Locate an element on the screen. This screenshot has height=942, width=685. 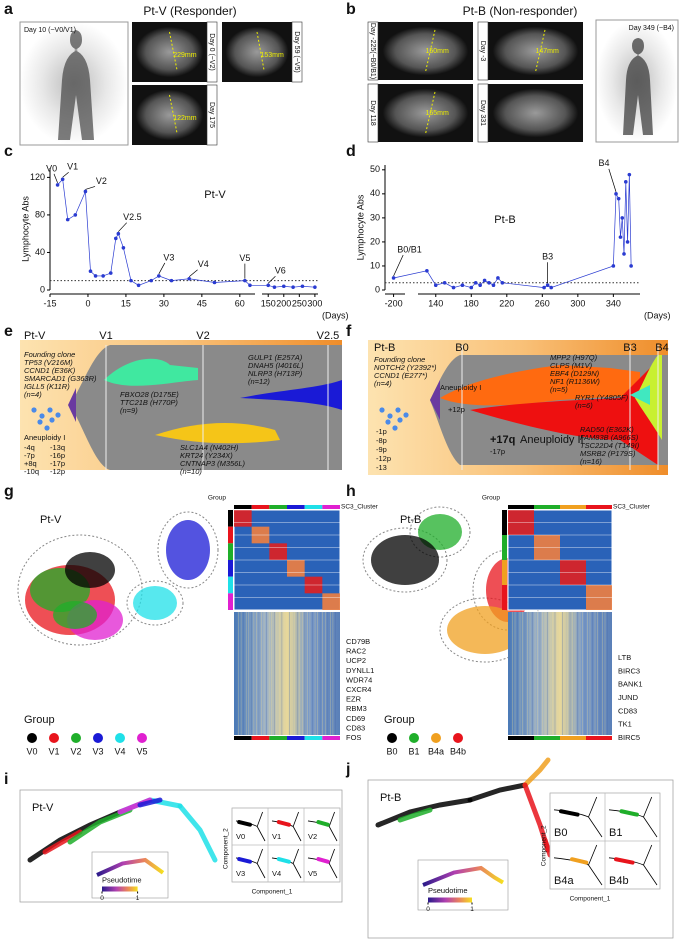
legend-label: V0 is located at coordinates (31, 751).